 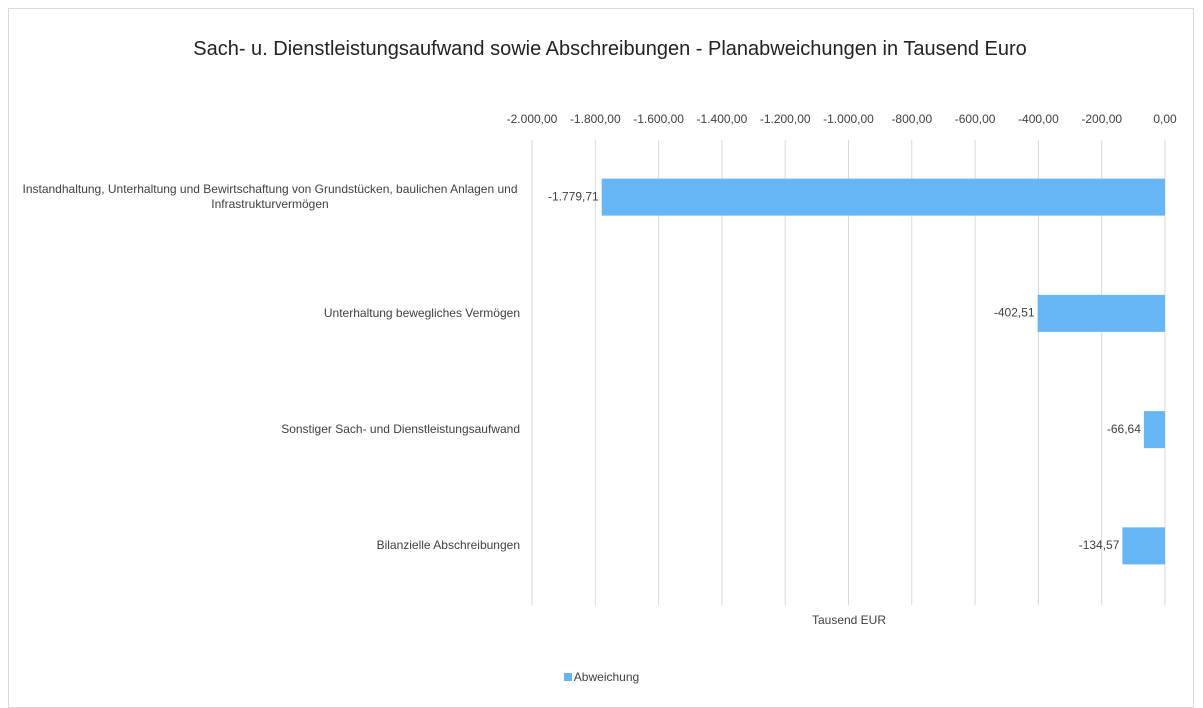 What do you see at coordinates (1165, 119) in the screenshot?
I see `x-tick-label: 0,00` at bounding box center [1165, 119].